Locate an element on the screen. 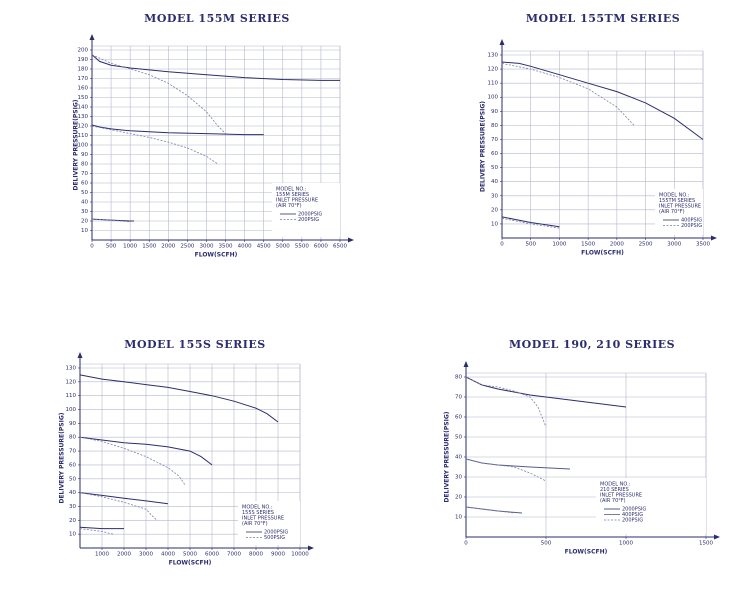 Image resolution: width=750 pixels, height=594 pixels. chart-title: MODEL 190, 210 SERIES is located at coordinates (592, 344).